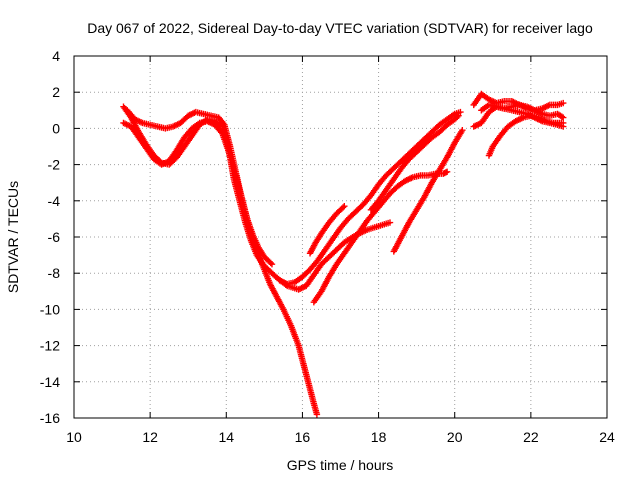 The height and width of the screenshot is (480, 640). Describe the element at coordinates (13, 237) in the screenshot. I see `y-axis-label: SDTVAR / TECUs` at that location.